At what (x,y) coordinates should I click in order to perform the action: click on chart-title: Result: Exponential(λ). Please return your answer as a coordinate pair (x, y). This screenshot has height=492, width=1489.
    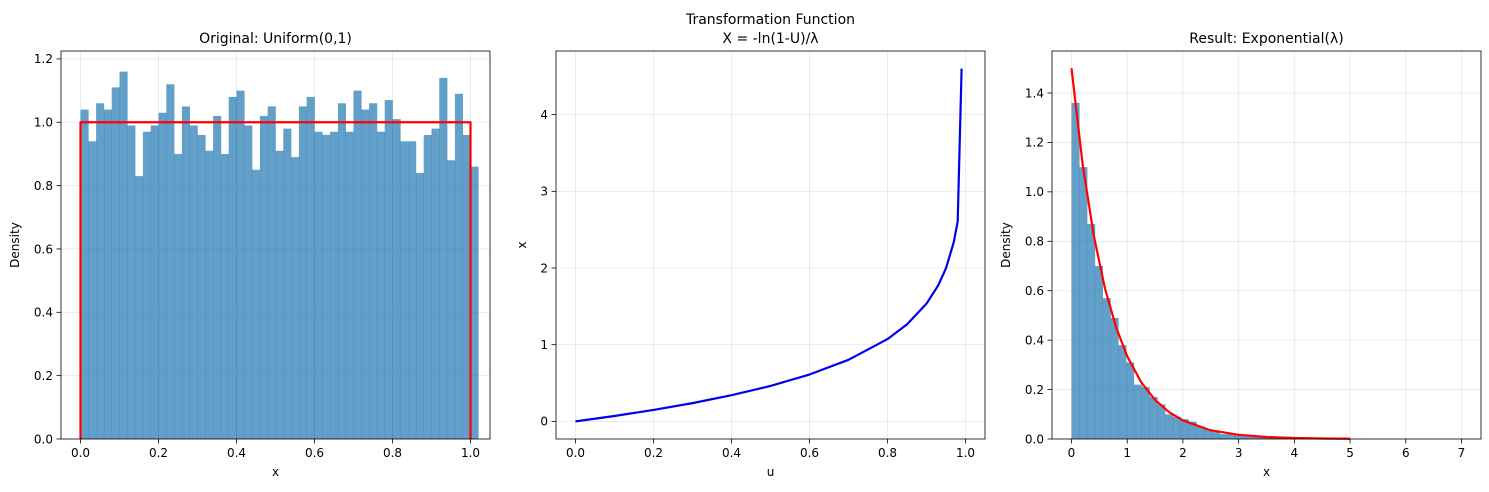
    Looking at the image, I should click on (1266, 39).